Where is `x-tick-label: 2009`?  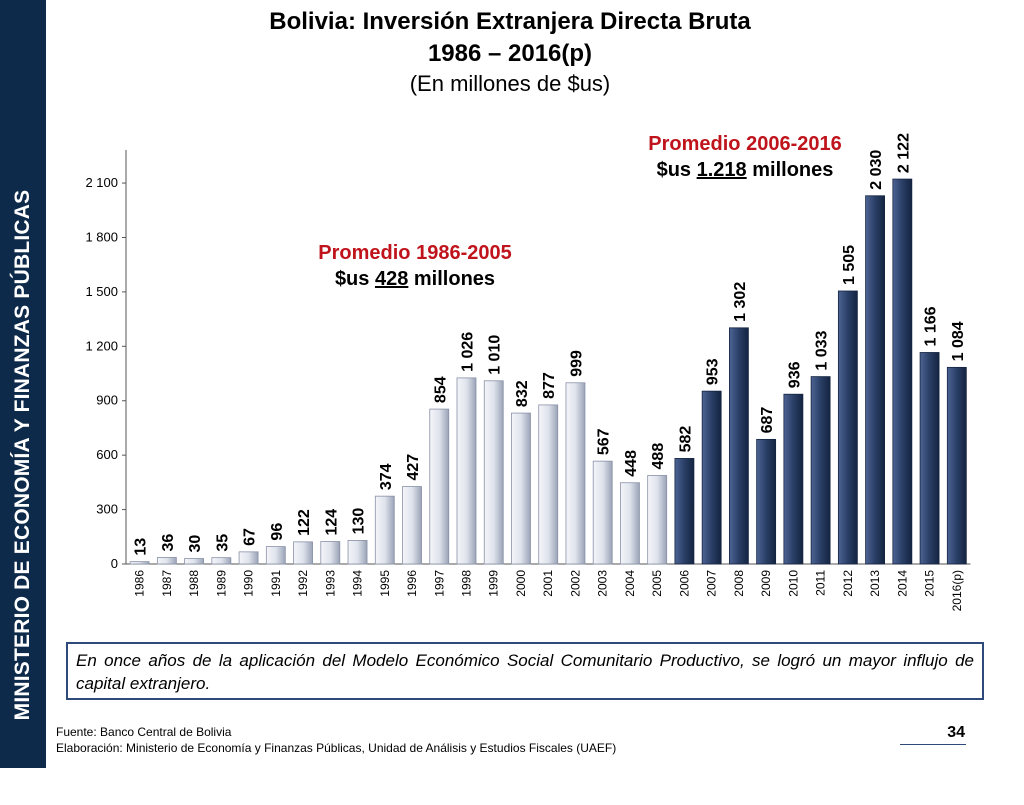
x-tick-label: 2009 is located at coordinates (766, 583).